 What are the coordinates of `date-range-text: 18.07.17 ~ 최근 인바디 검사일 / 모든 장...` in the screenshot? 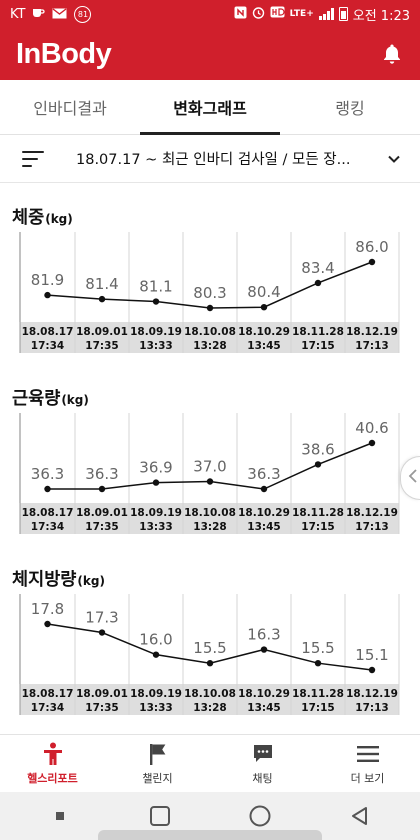 It's located at (213, 160).